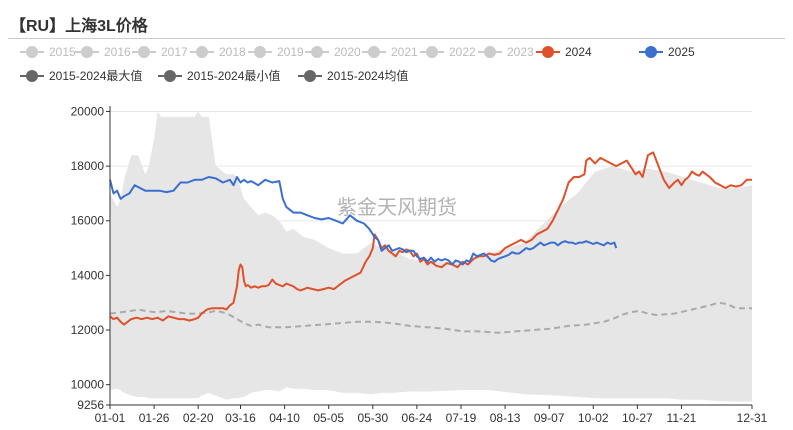  Describe the element at coordinates (79, 26) in the screenshot. I see `chart-title: 【RU】上海3L价格` at that location.